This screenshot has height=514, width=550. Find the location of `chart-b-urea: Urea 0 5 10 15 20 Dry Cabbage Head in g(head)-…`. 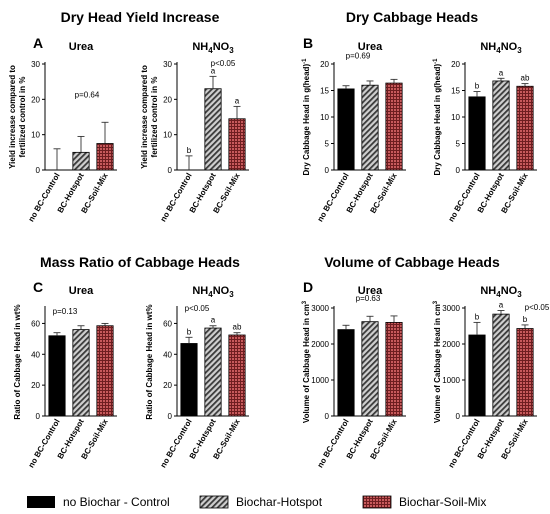

chart-b-urea: Urea 0 5 10 15 20 Dry Cabbage Head in g(head)-… is located at coordinates (354, 132).